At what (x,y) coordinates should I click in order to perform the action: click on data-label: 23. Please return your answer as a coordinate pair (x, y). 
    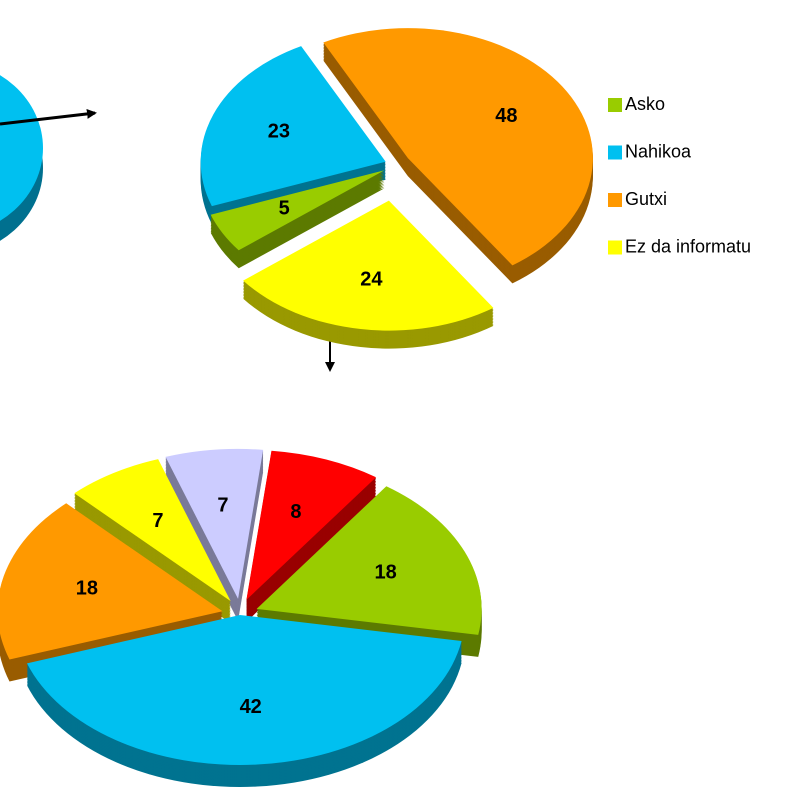
    Looking at the image, I should click on (279, 132).